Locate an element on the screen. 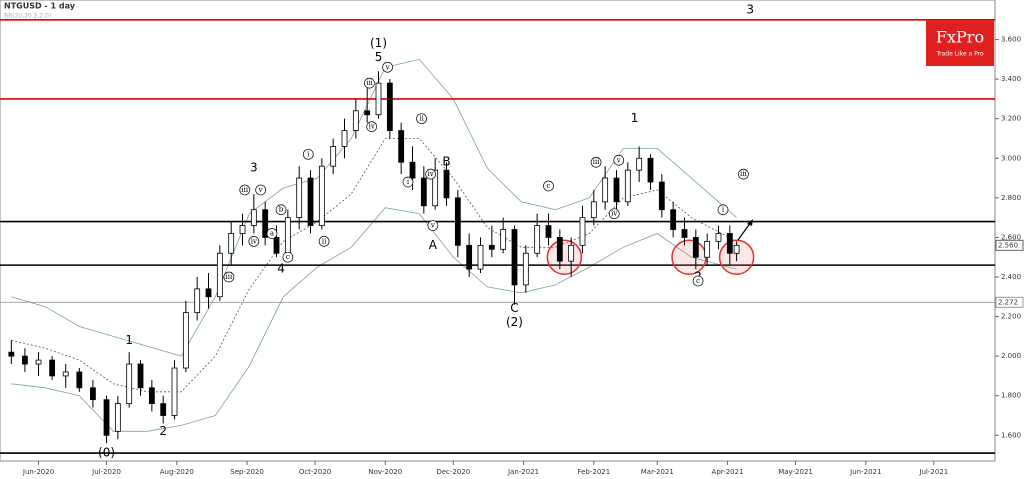 The image size is (1024, 479). y-tick-label: 3.600 is located at coordinates (1011, 40).